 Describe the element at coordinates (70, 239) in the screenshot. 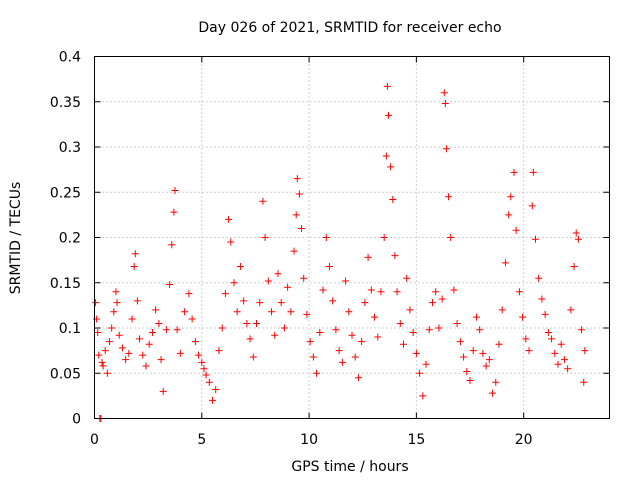

I see `y-tick-label: 0.2` at that location.